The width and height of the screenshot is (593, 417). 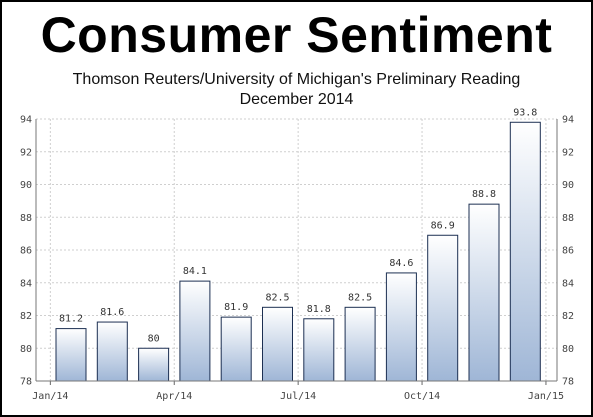 What do you see at coordinates (26, 283) in the screenshot?
I see `y-tick-label-left: 84` at bounding box center [26, 283].